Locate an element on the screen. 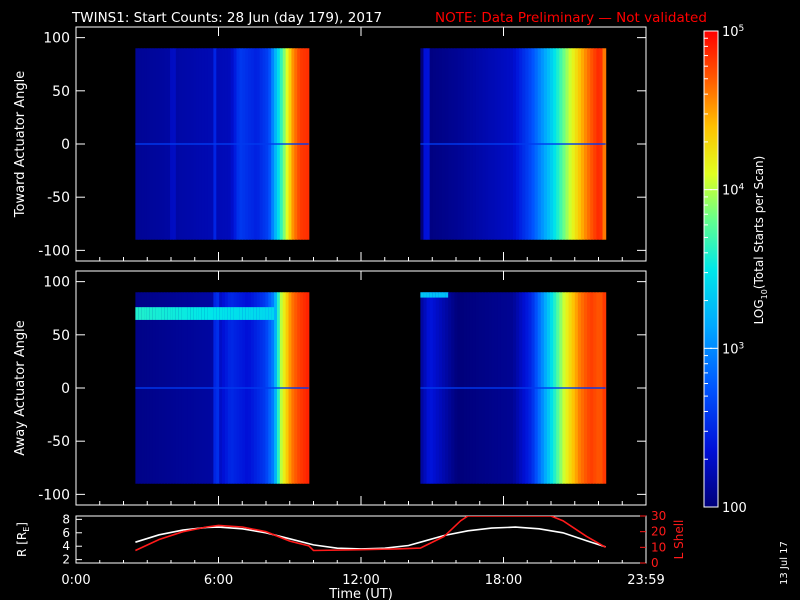 This screenshot has width=800, height=600. away-ytick-label: -100 is located at coordinates (54, 495).